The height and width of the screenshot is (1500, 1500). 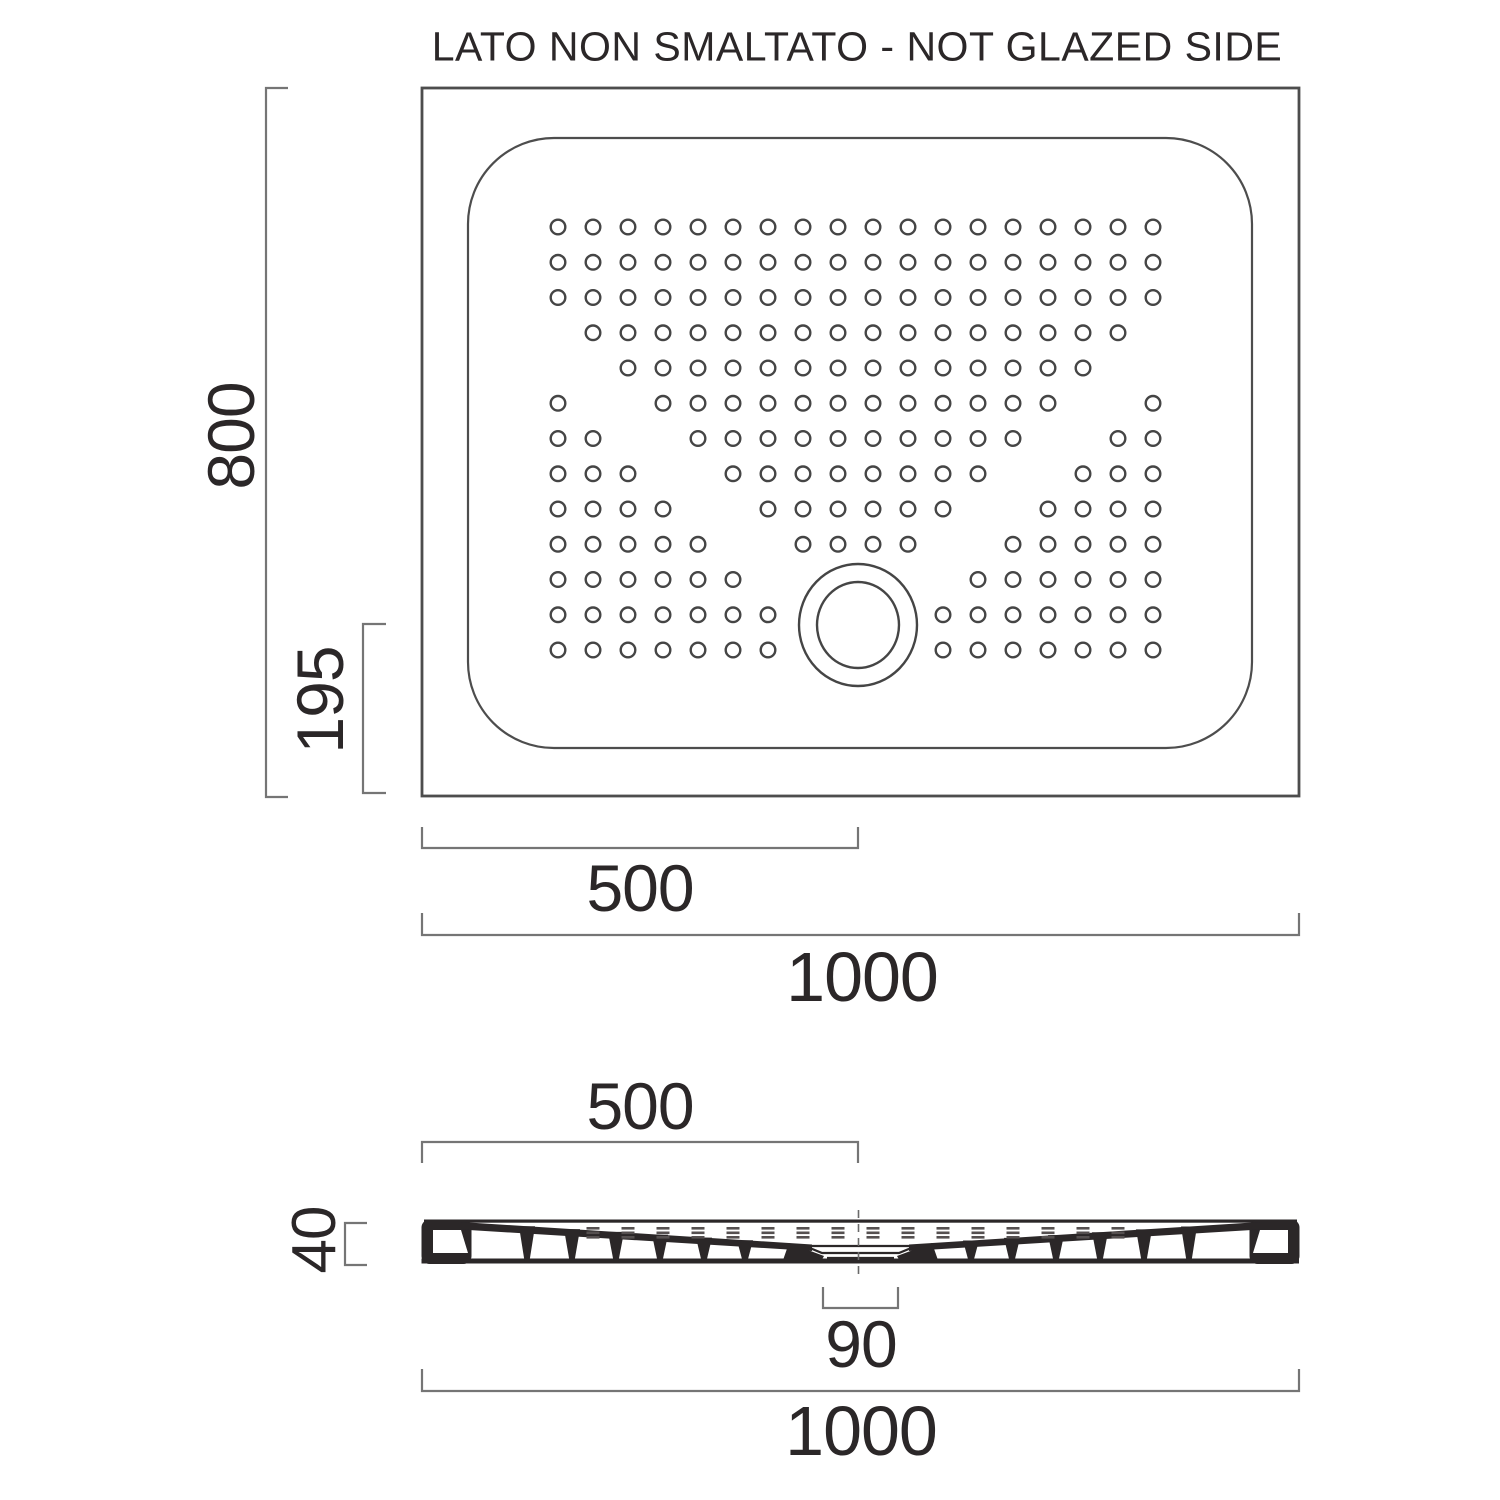 I want to click on dim-500-section-label: 500, so click(x=640, y=1106).